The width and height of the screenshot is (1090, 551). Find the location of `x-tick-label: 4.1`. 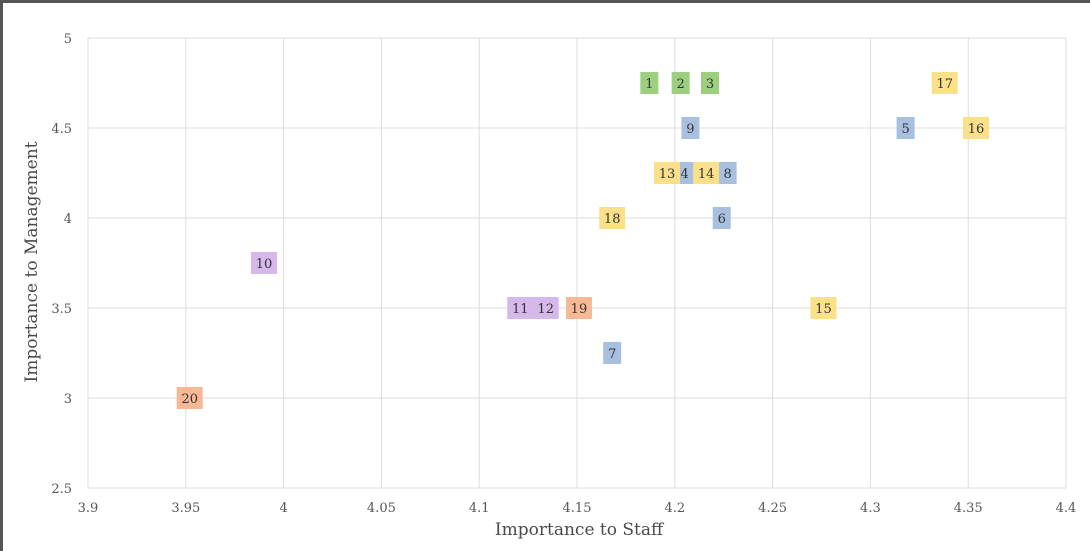

x-tick-label: 4.1 is located at coordinates (479, 508).